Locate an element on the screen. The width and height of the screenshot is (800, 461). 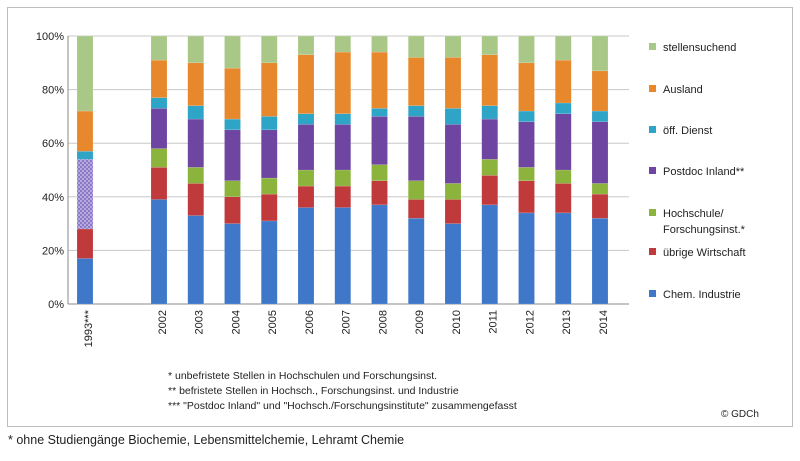
y-tick-label: 0% is located at coordinates (56, 305).